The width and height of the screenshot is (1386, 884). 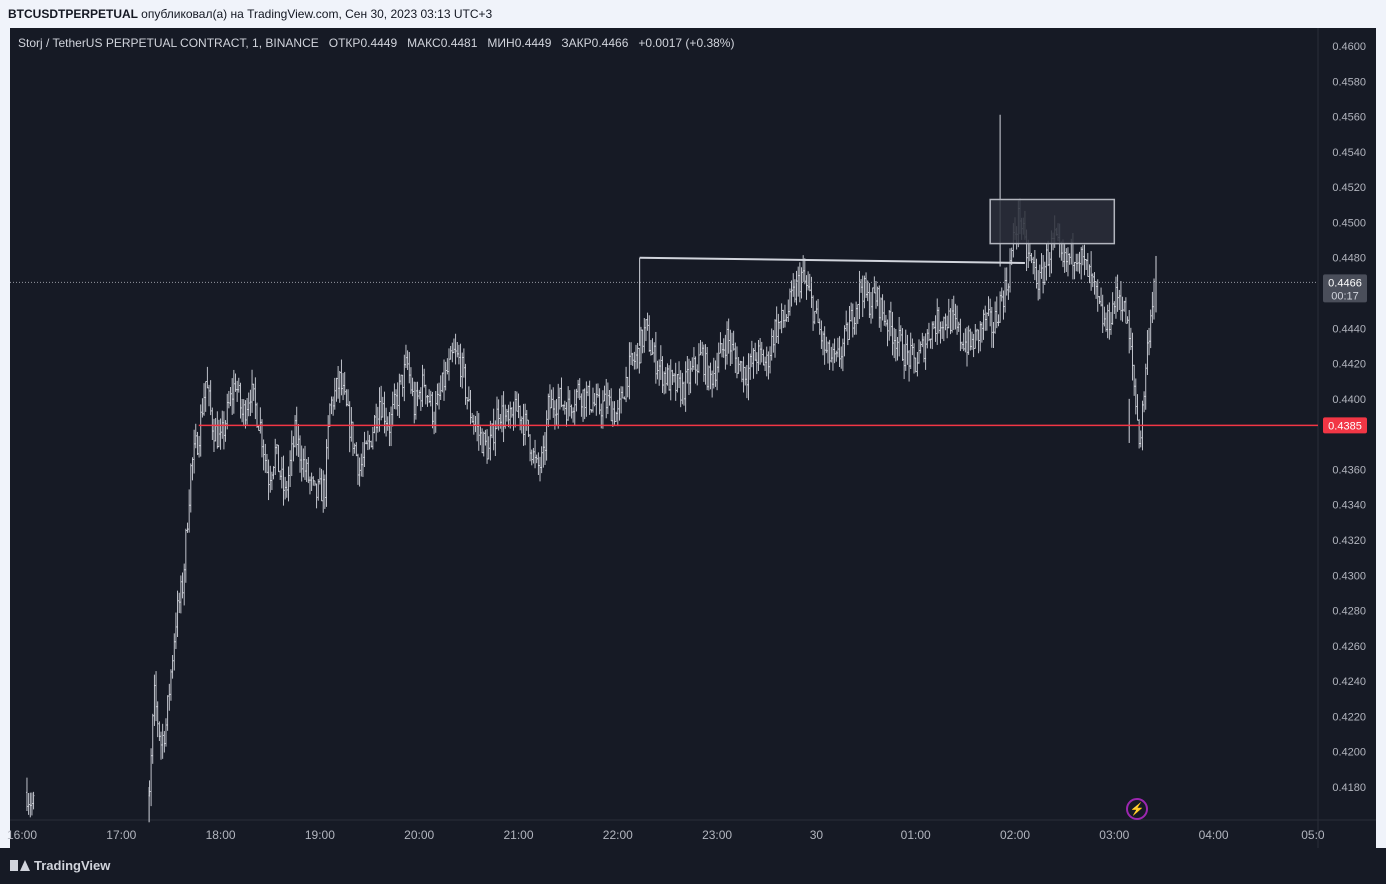 What do you see at coordinates (320, 835) in the screenshot?
I see `x-tick-label: 19:00` at bounding box center [320, 835].